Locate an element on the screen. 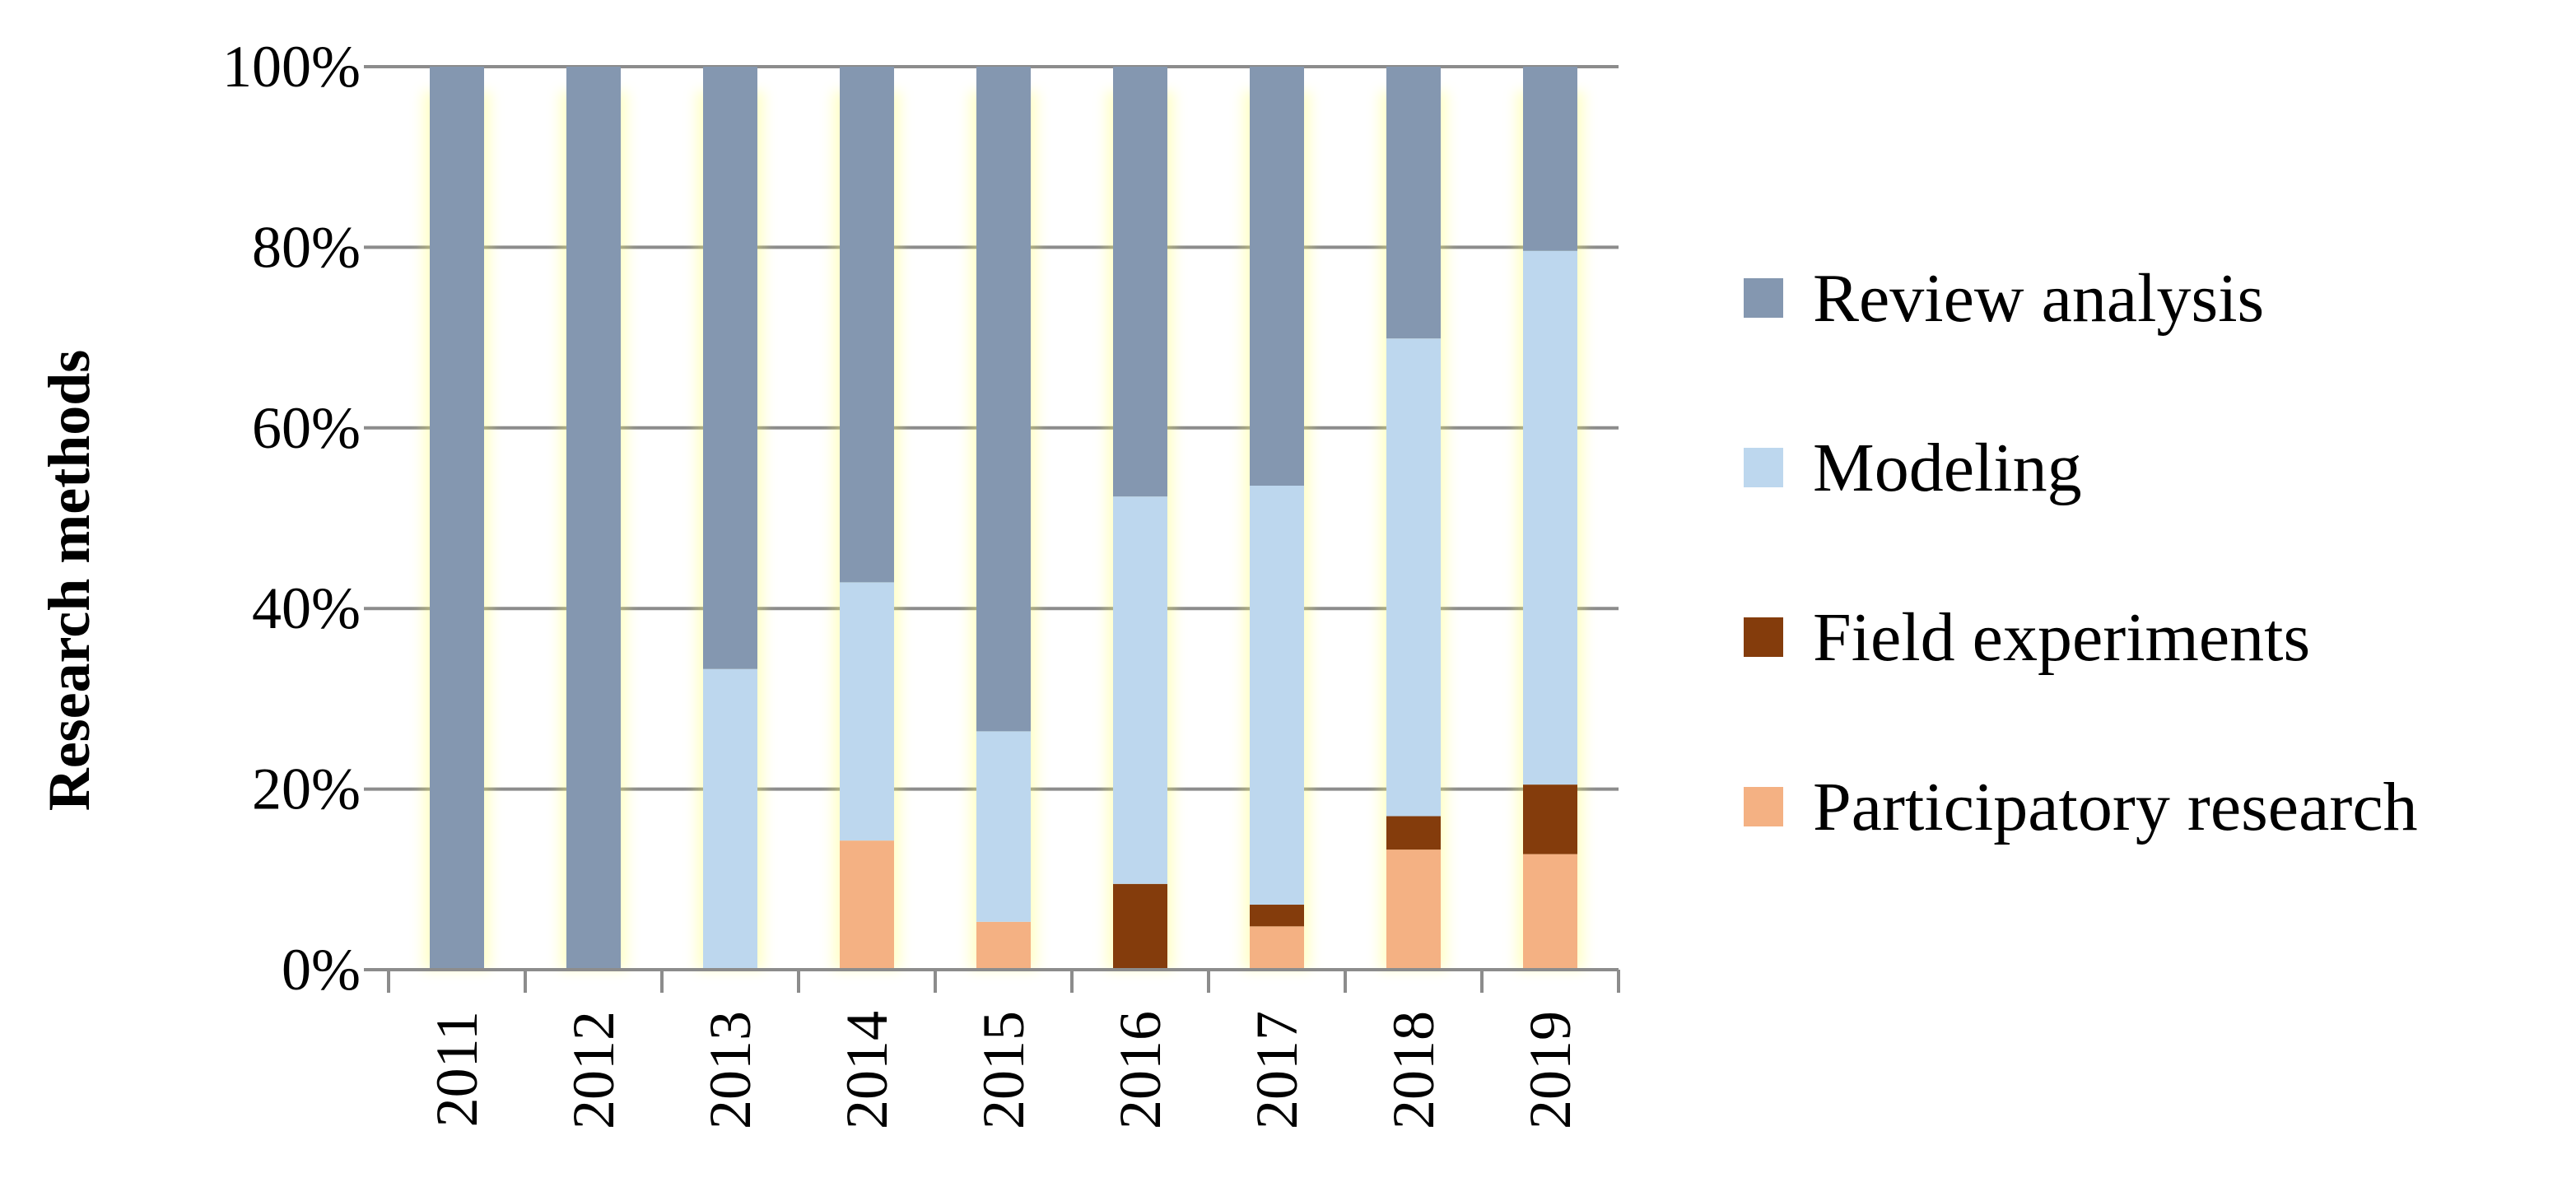 This screenshot has width=2576, height=1201. y-tick-labels: 0% 20% 40% 60% 80% 100% is located at coordinates (291, 518).